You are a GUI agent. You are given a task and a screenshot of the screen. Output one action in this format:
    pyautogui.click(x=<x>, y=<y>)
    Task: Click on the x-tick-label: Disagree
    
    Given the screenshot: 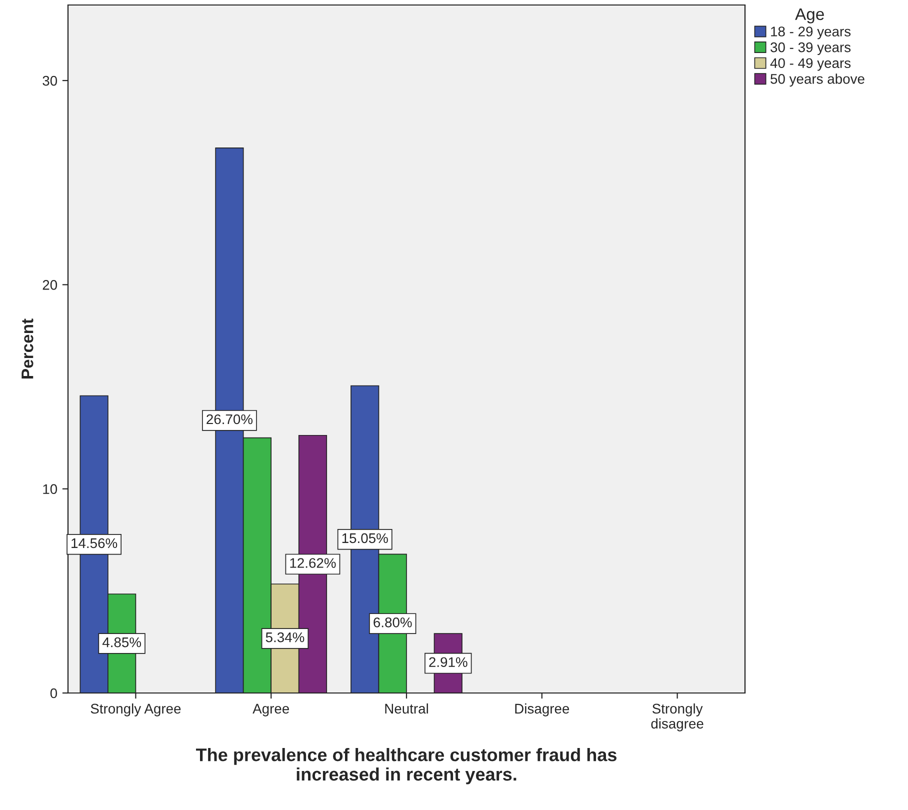 What is the action you would take?
    pyautogui.click(x=542, y=709)
    